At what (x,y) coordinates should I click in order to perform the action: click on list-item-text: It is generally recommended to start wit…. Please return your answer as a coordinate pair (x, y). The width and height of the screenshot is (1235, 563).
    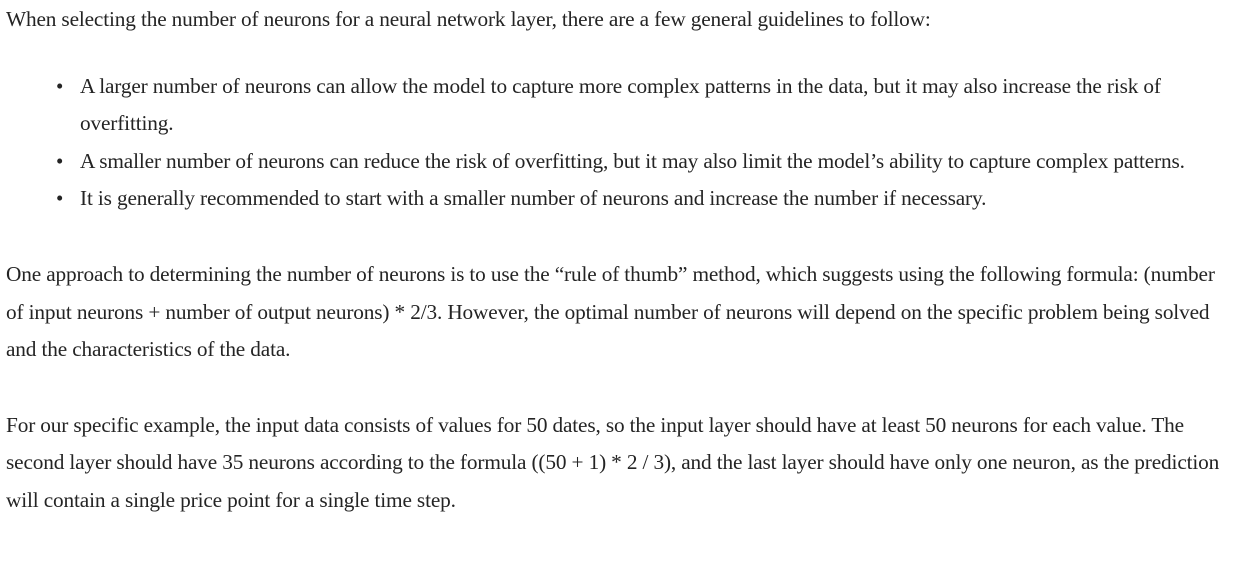
    Looking at the image, I should click on (533, 198).